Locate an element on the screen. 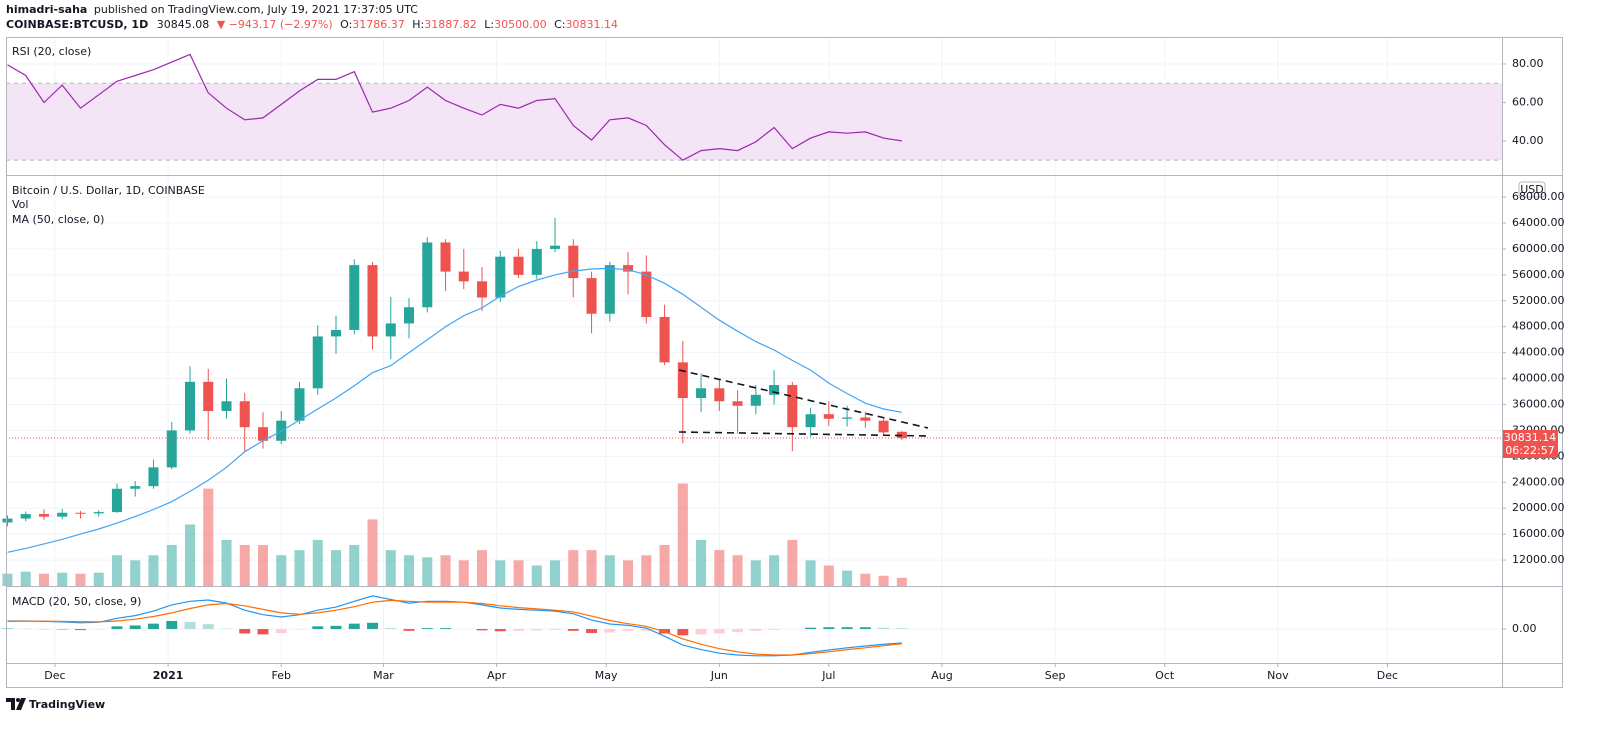 This screenshot has width=1600, height=735. ohlc-value: 31786.37 is located at coordinates (378, 24).